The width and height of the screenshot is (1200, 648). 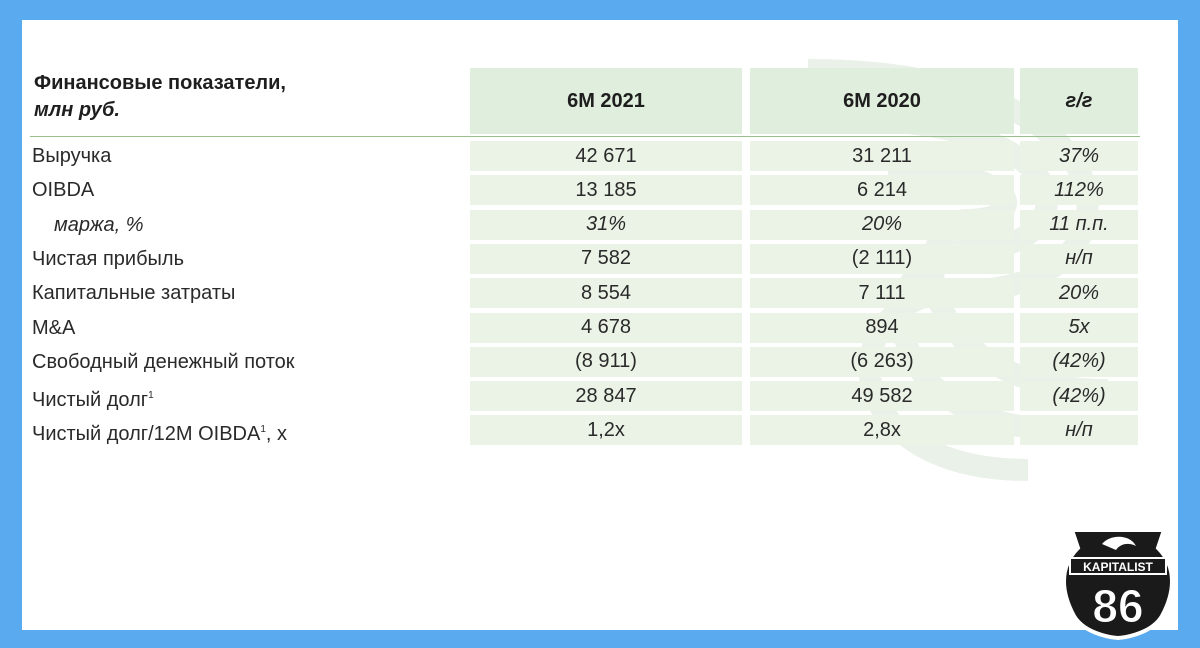 I want to click on row-label-text: Выручка, so click(x=72, y=156).